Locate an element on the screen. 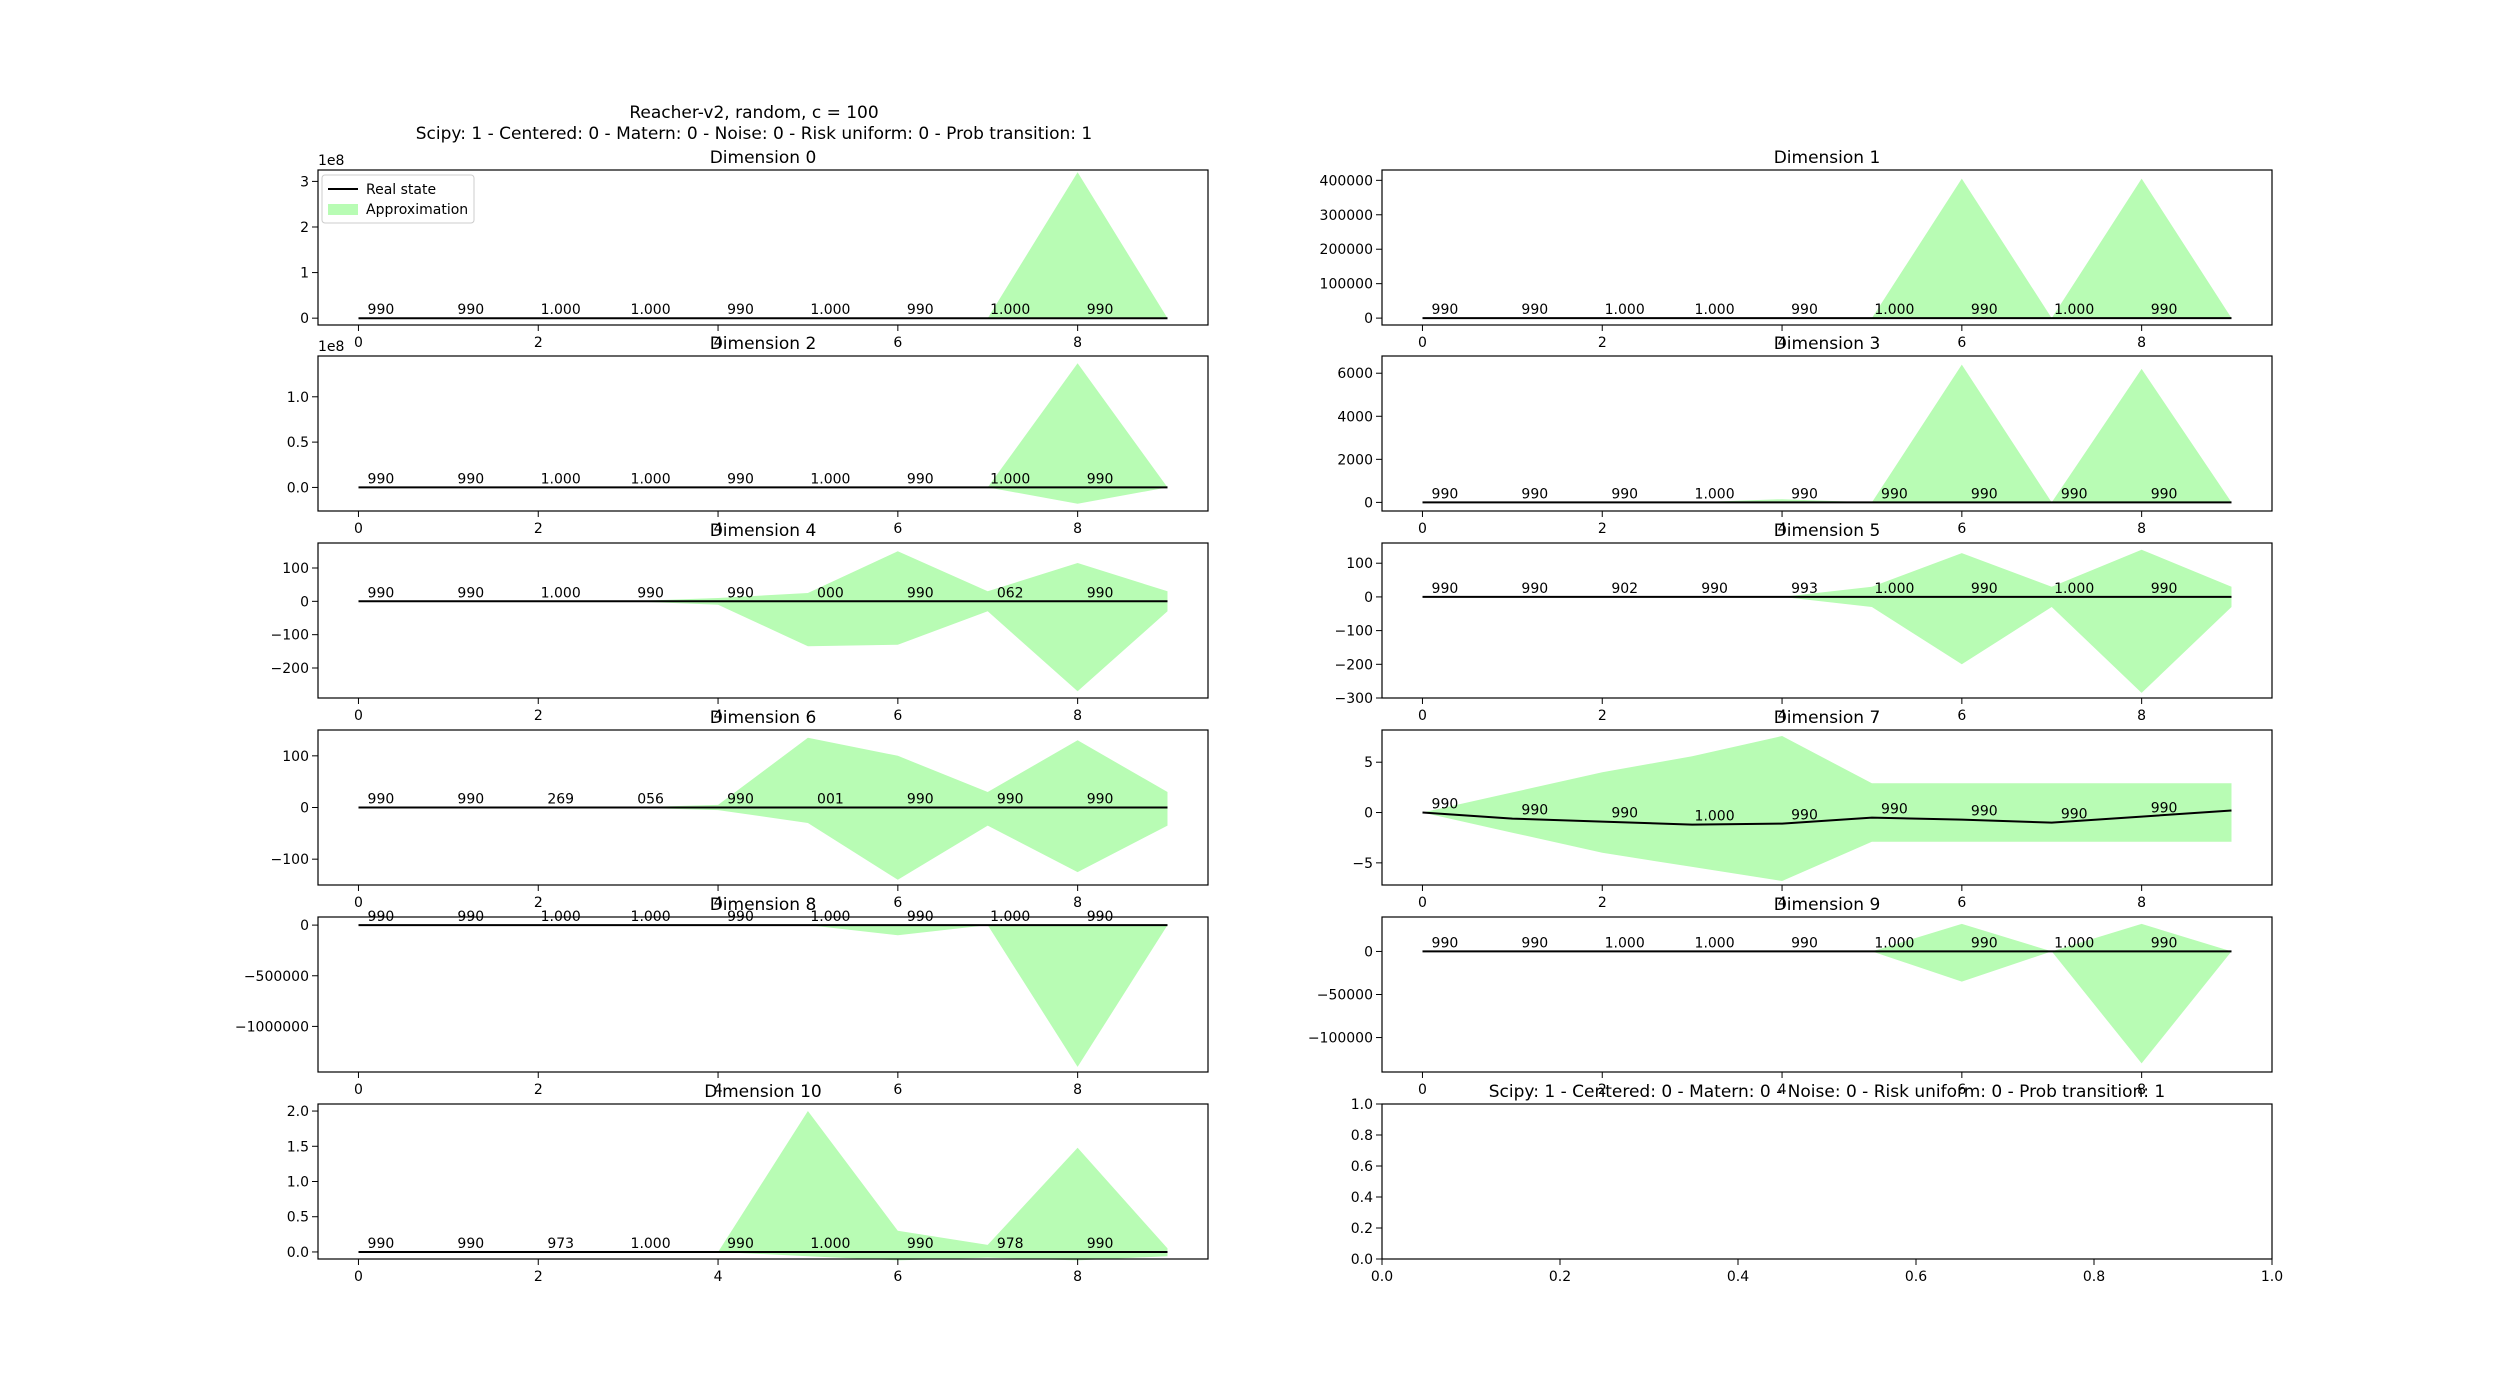  point-annotation: 993 is located at coordinates (1804, 589).